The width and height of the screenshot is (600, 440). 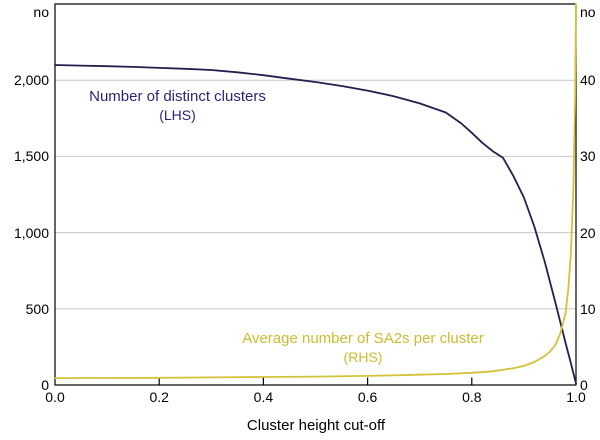 I want to click on series-label-distinct-clusters: Number of distinct clusters (LHS), so click(x=177, y=106).